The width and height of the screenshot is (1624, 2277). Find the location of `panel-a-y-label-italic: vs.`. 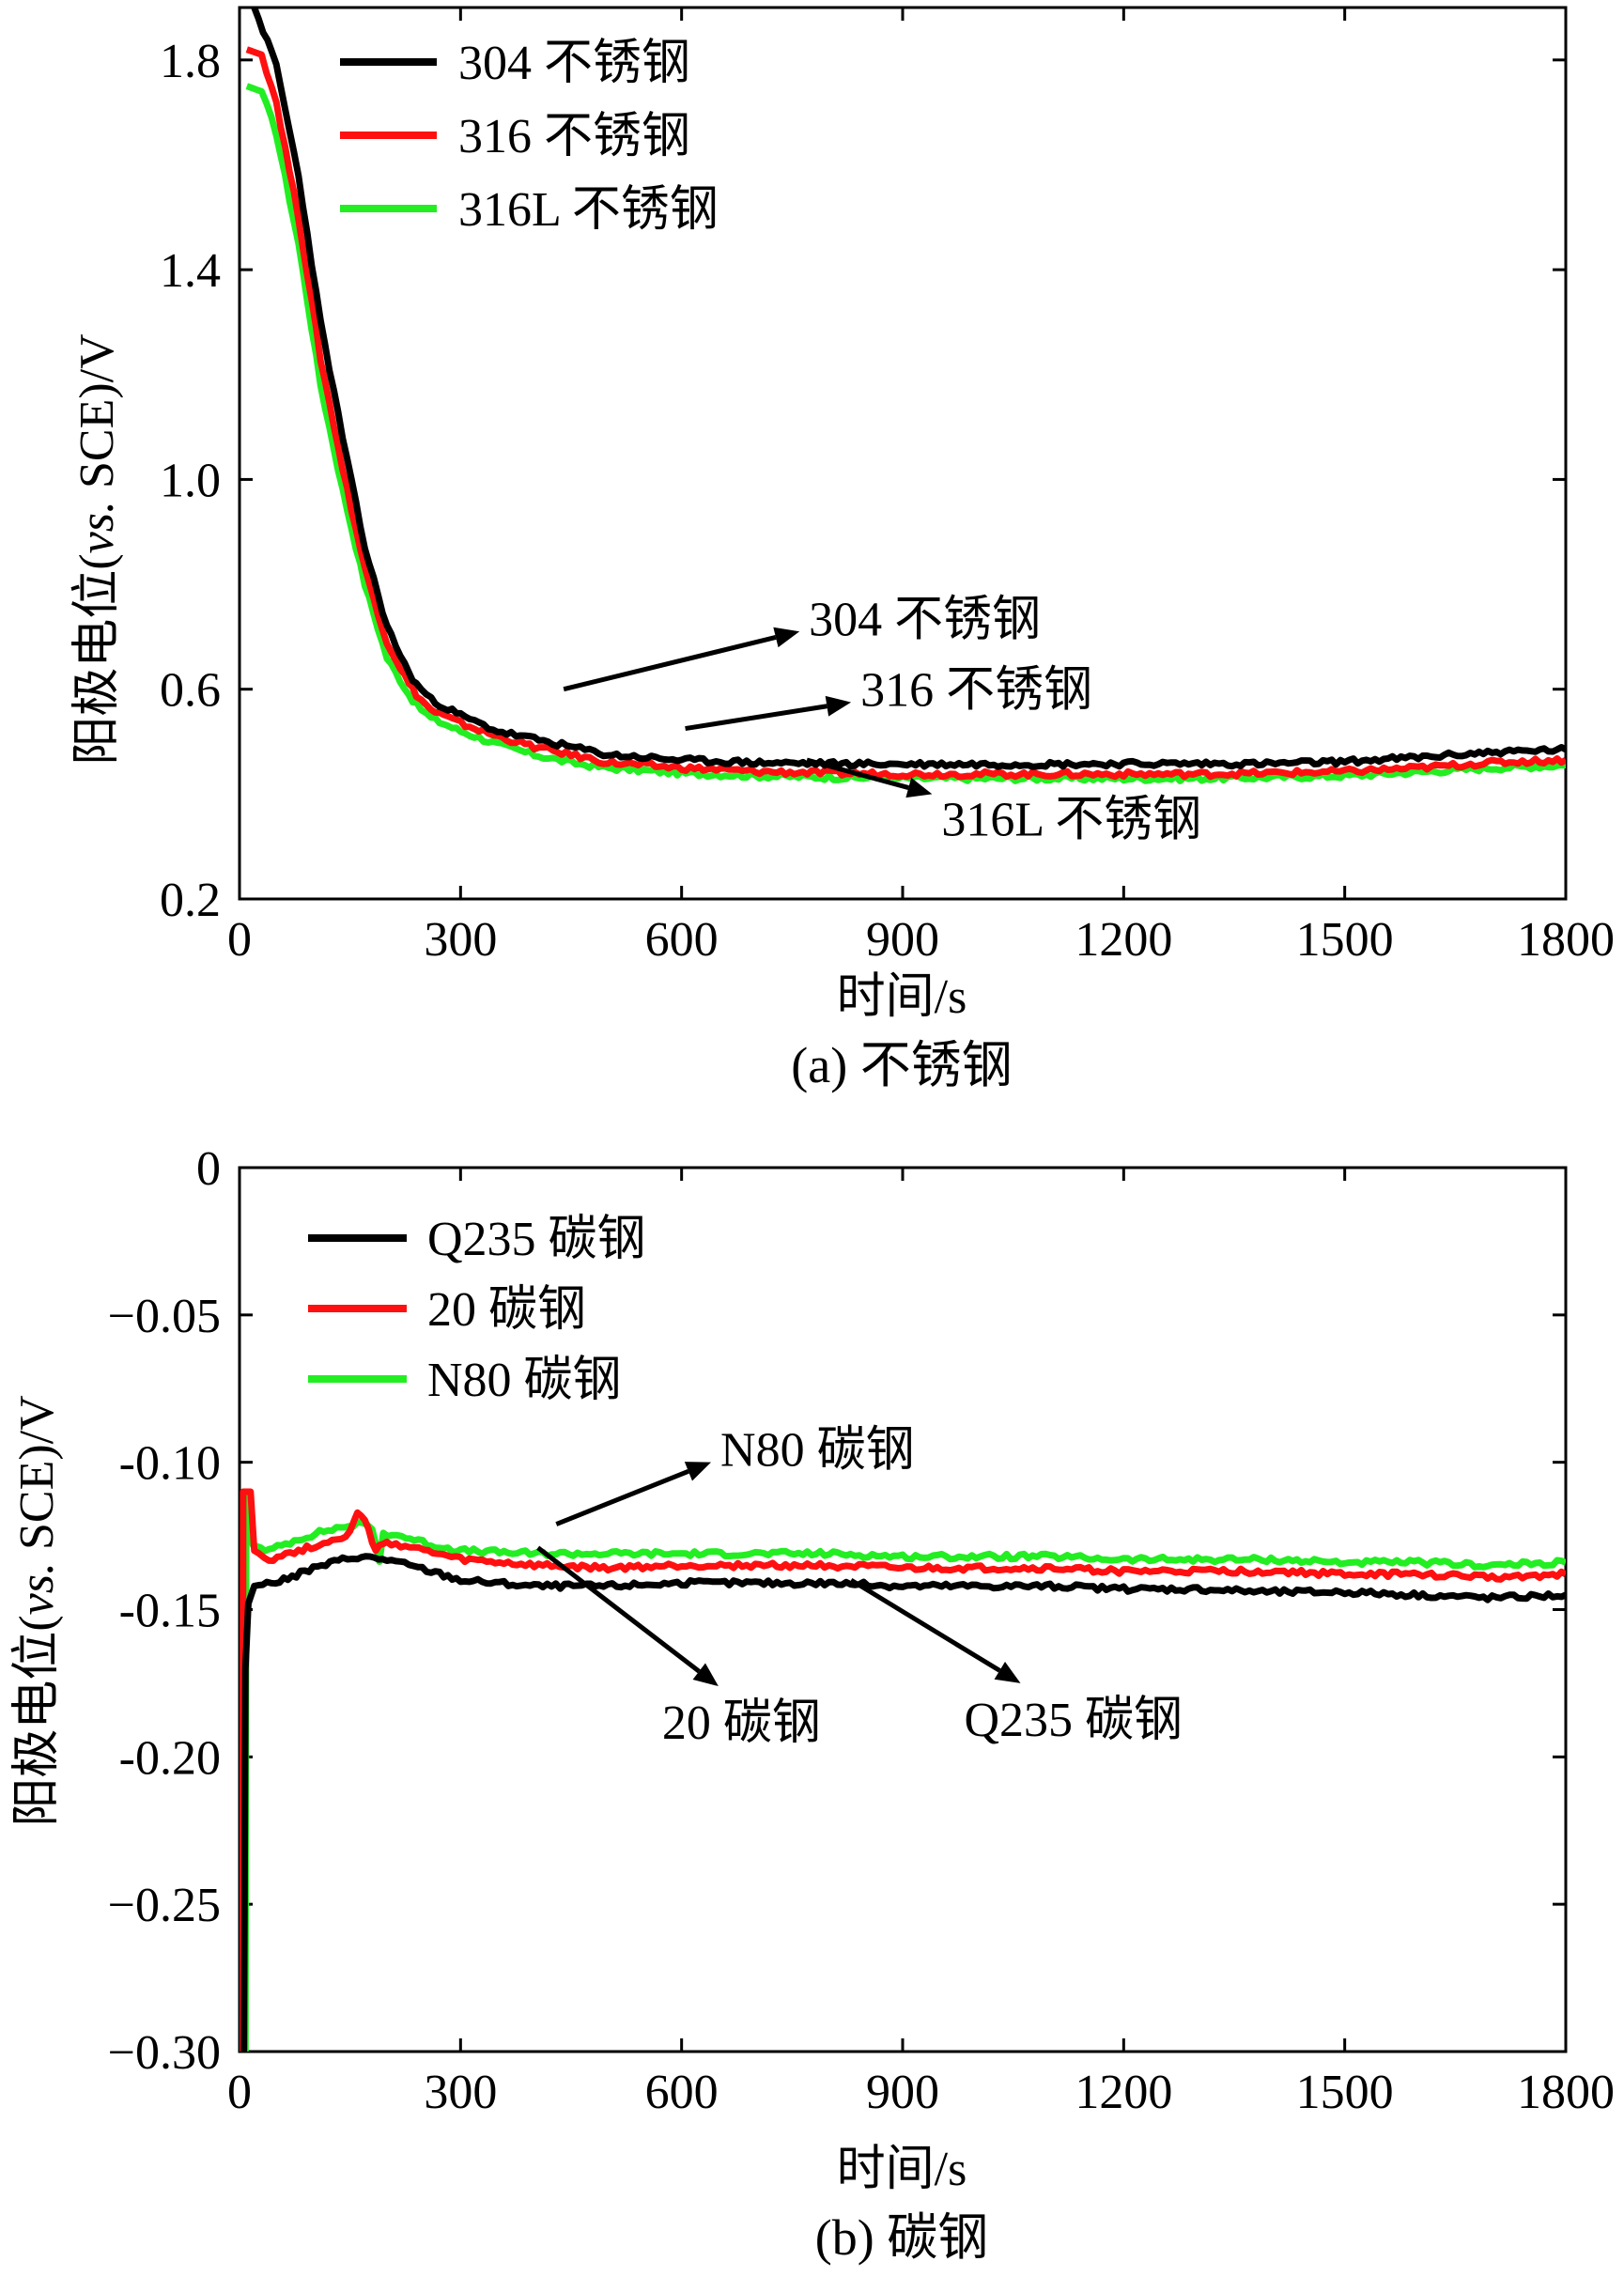

panel-a-y-label-italic: vs. is located at coordinates (97, 527).